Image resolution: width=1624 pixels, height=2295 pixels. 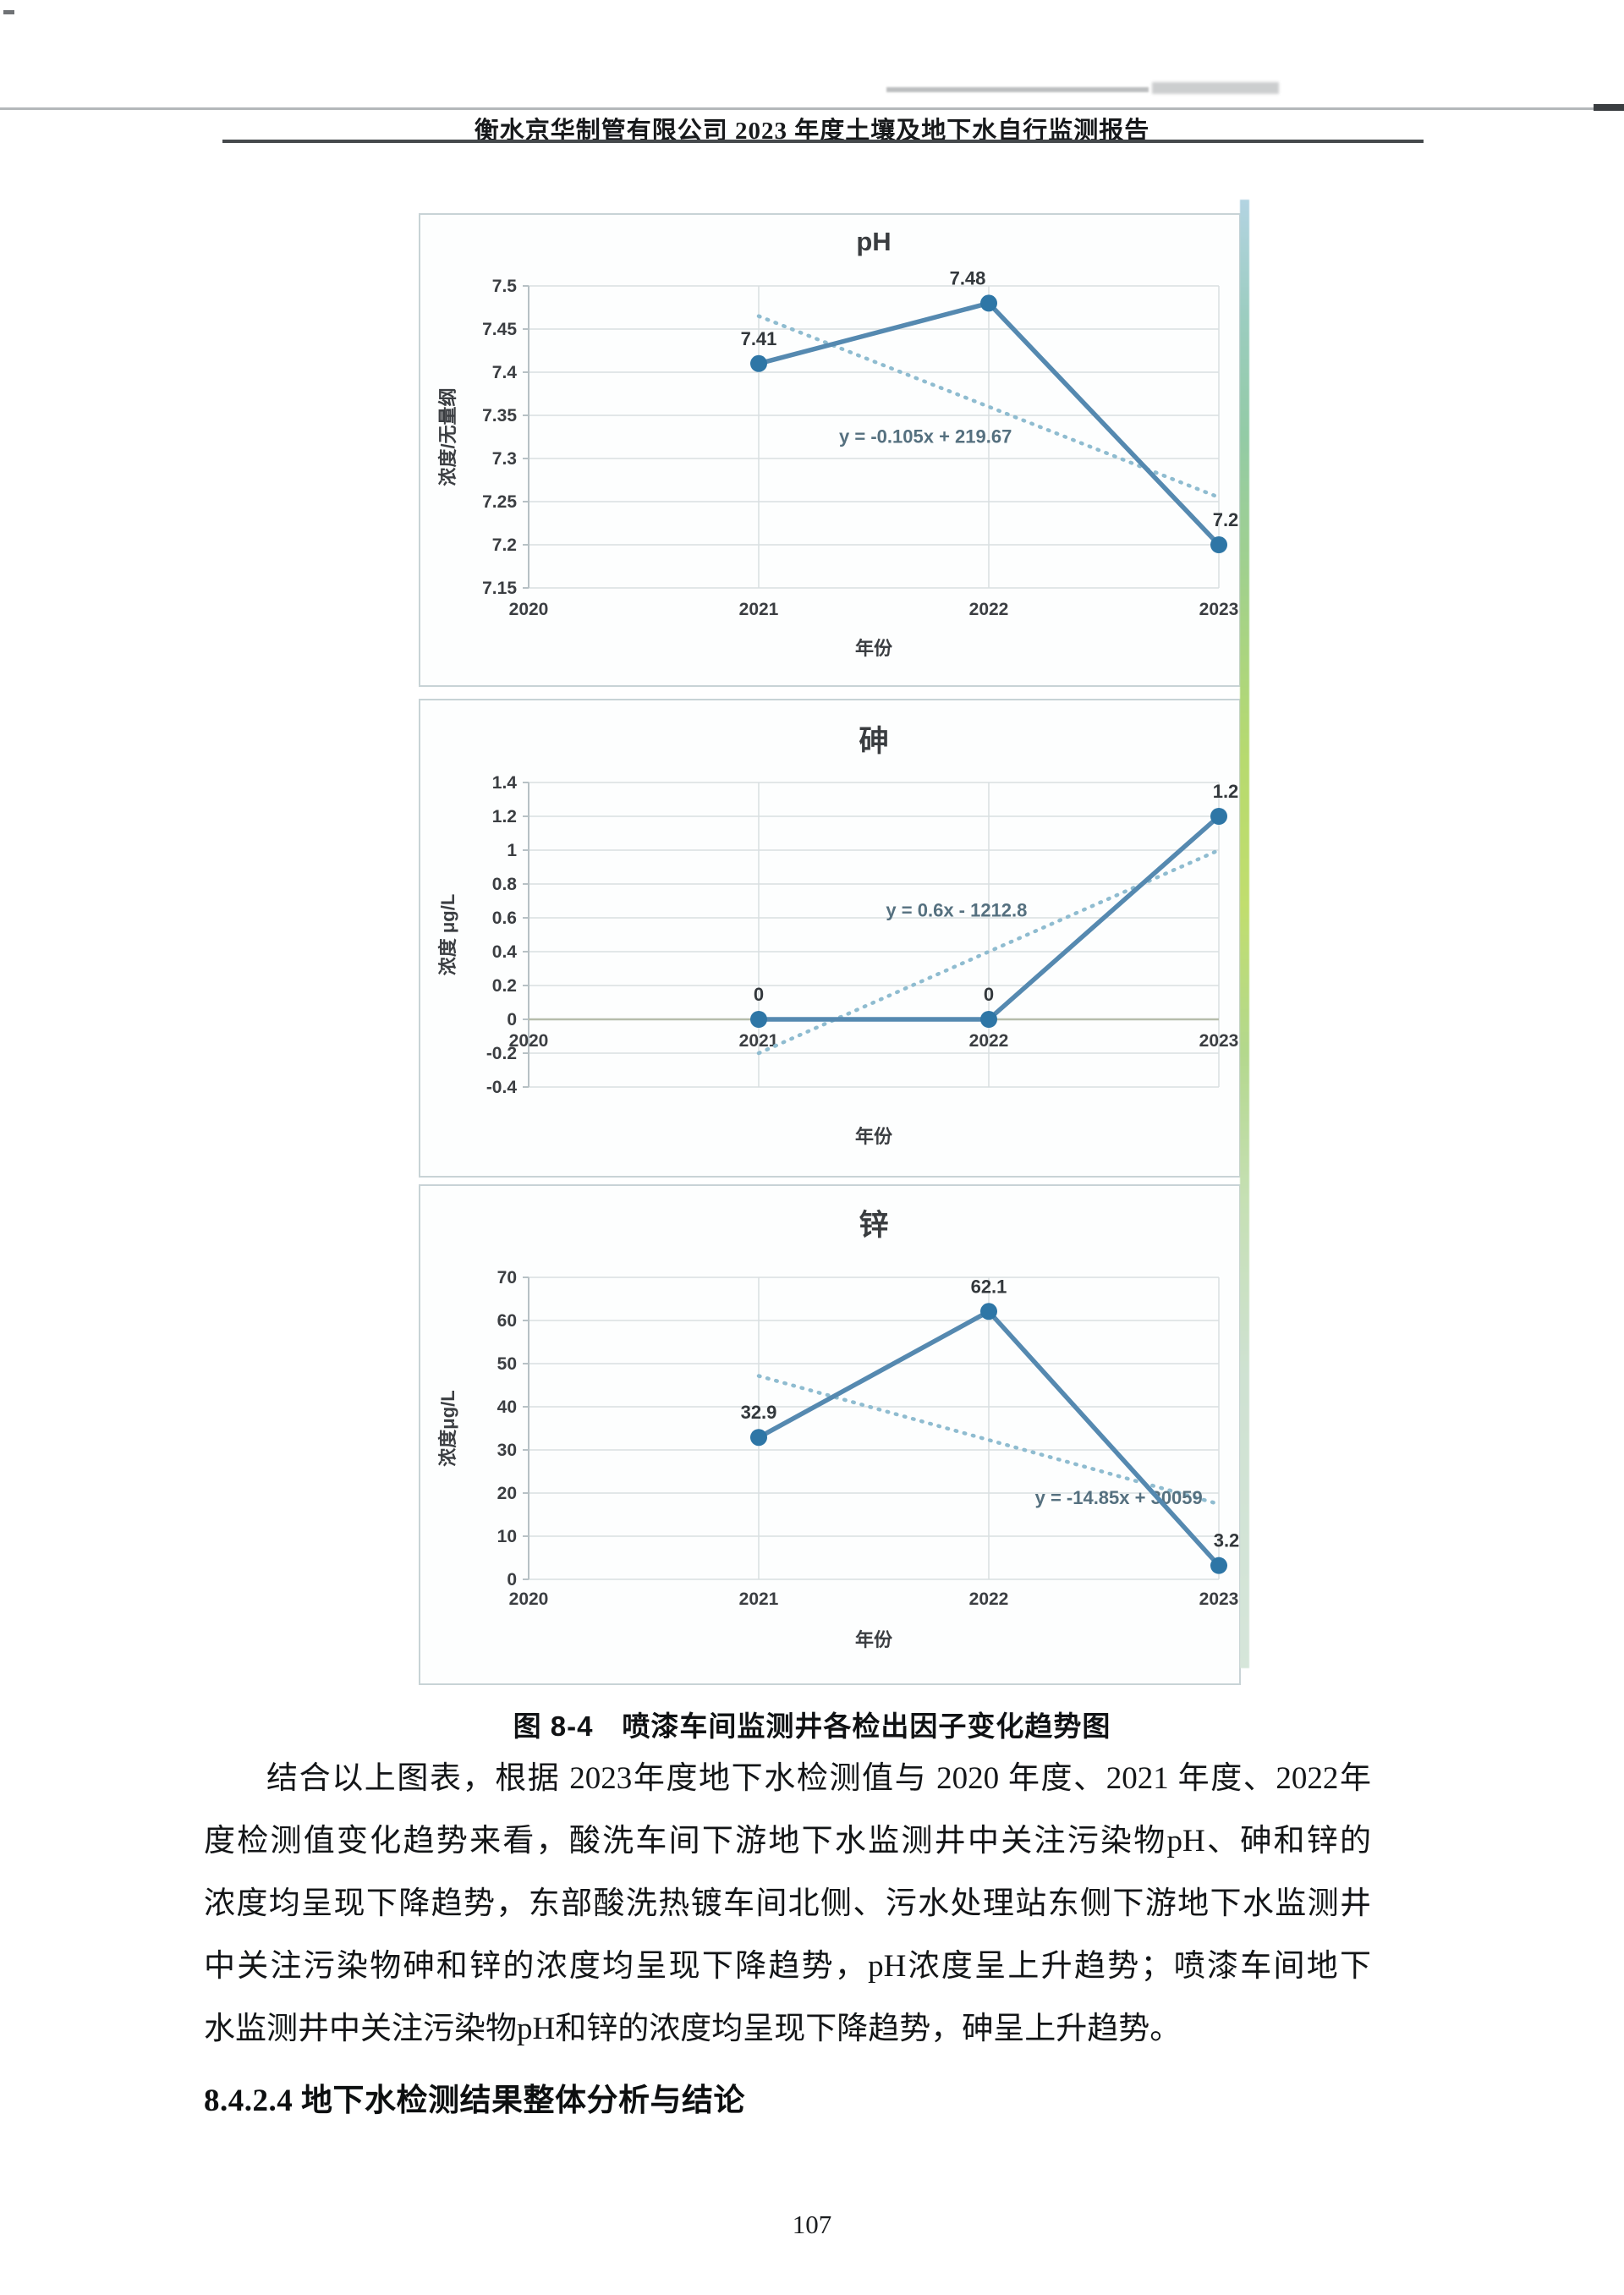 I want to click on figure-caption: 图 8-4 喷漆车间监测井各检出因子变化趋势图, so click(x=812, y=1726).